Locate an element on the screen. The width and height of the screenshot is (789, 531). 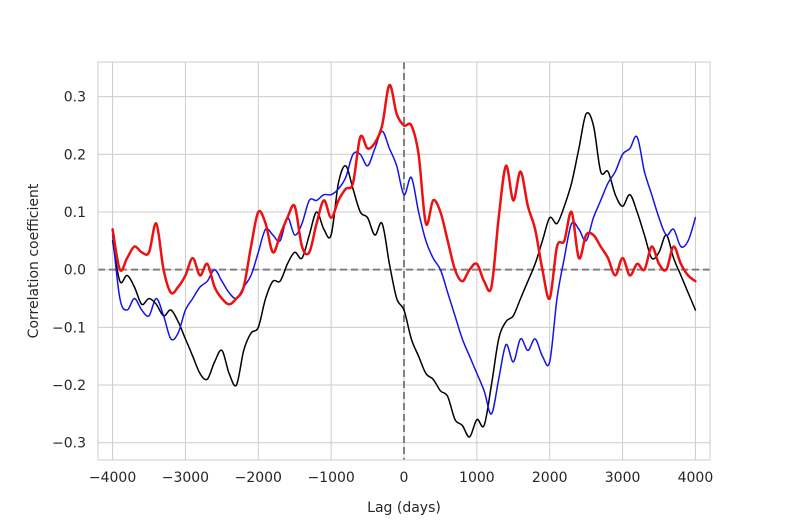
y-tick-label: 0.0 is located at coordinates (75, 271).